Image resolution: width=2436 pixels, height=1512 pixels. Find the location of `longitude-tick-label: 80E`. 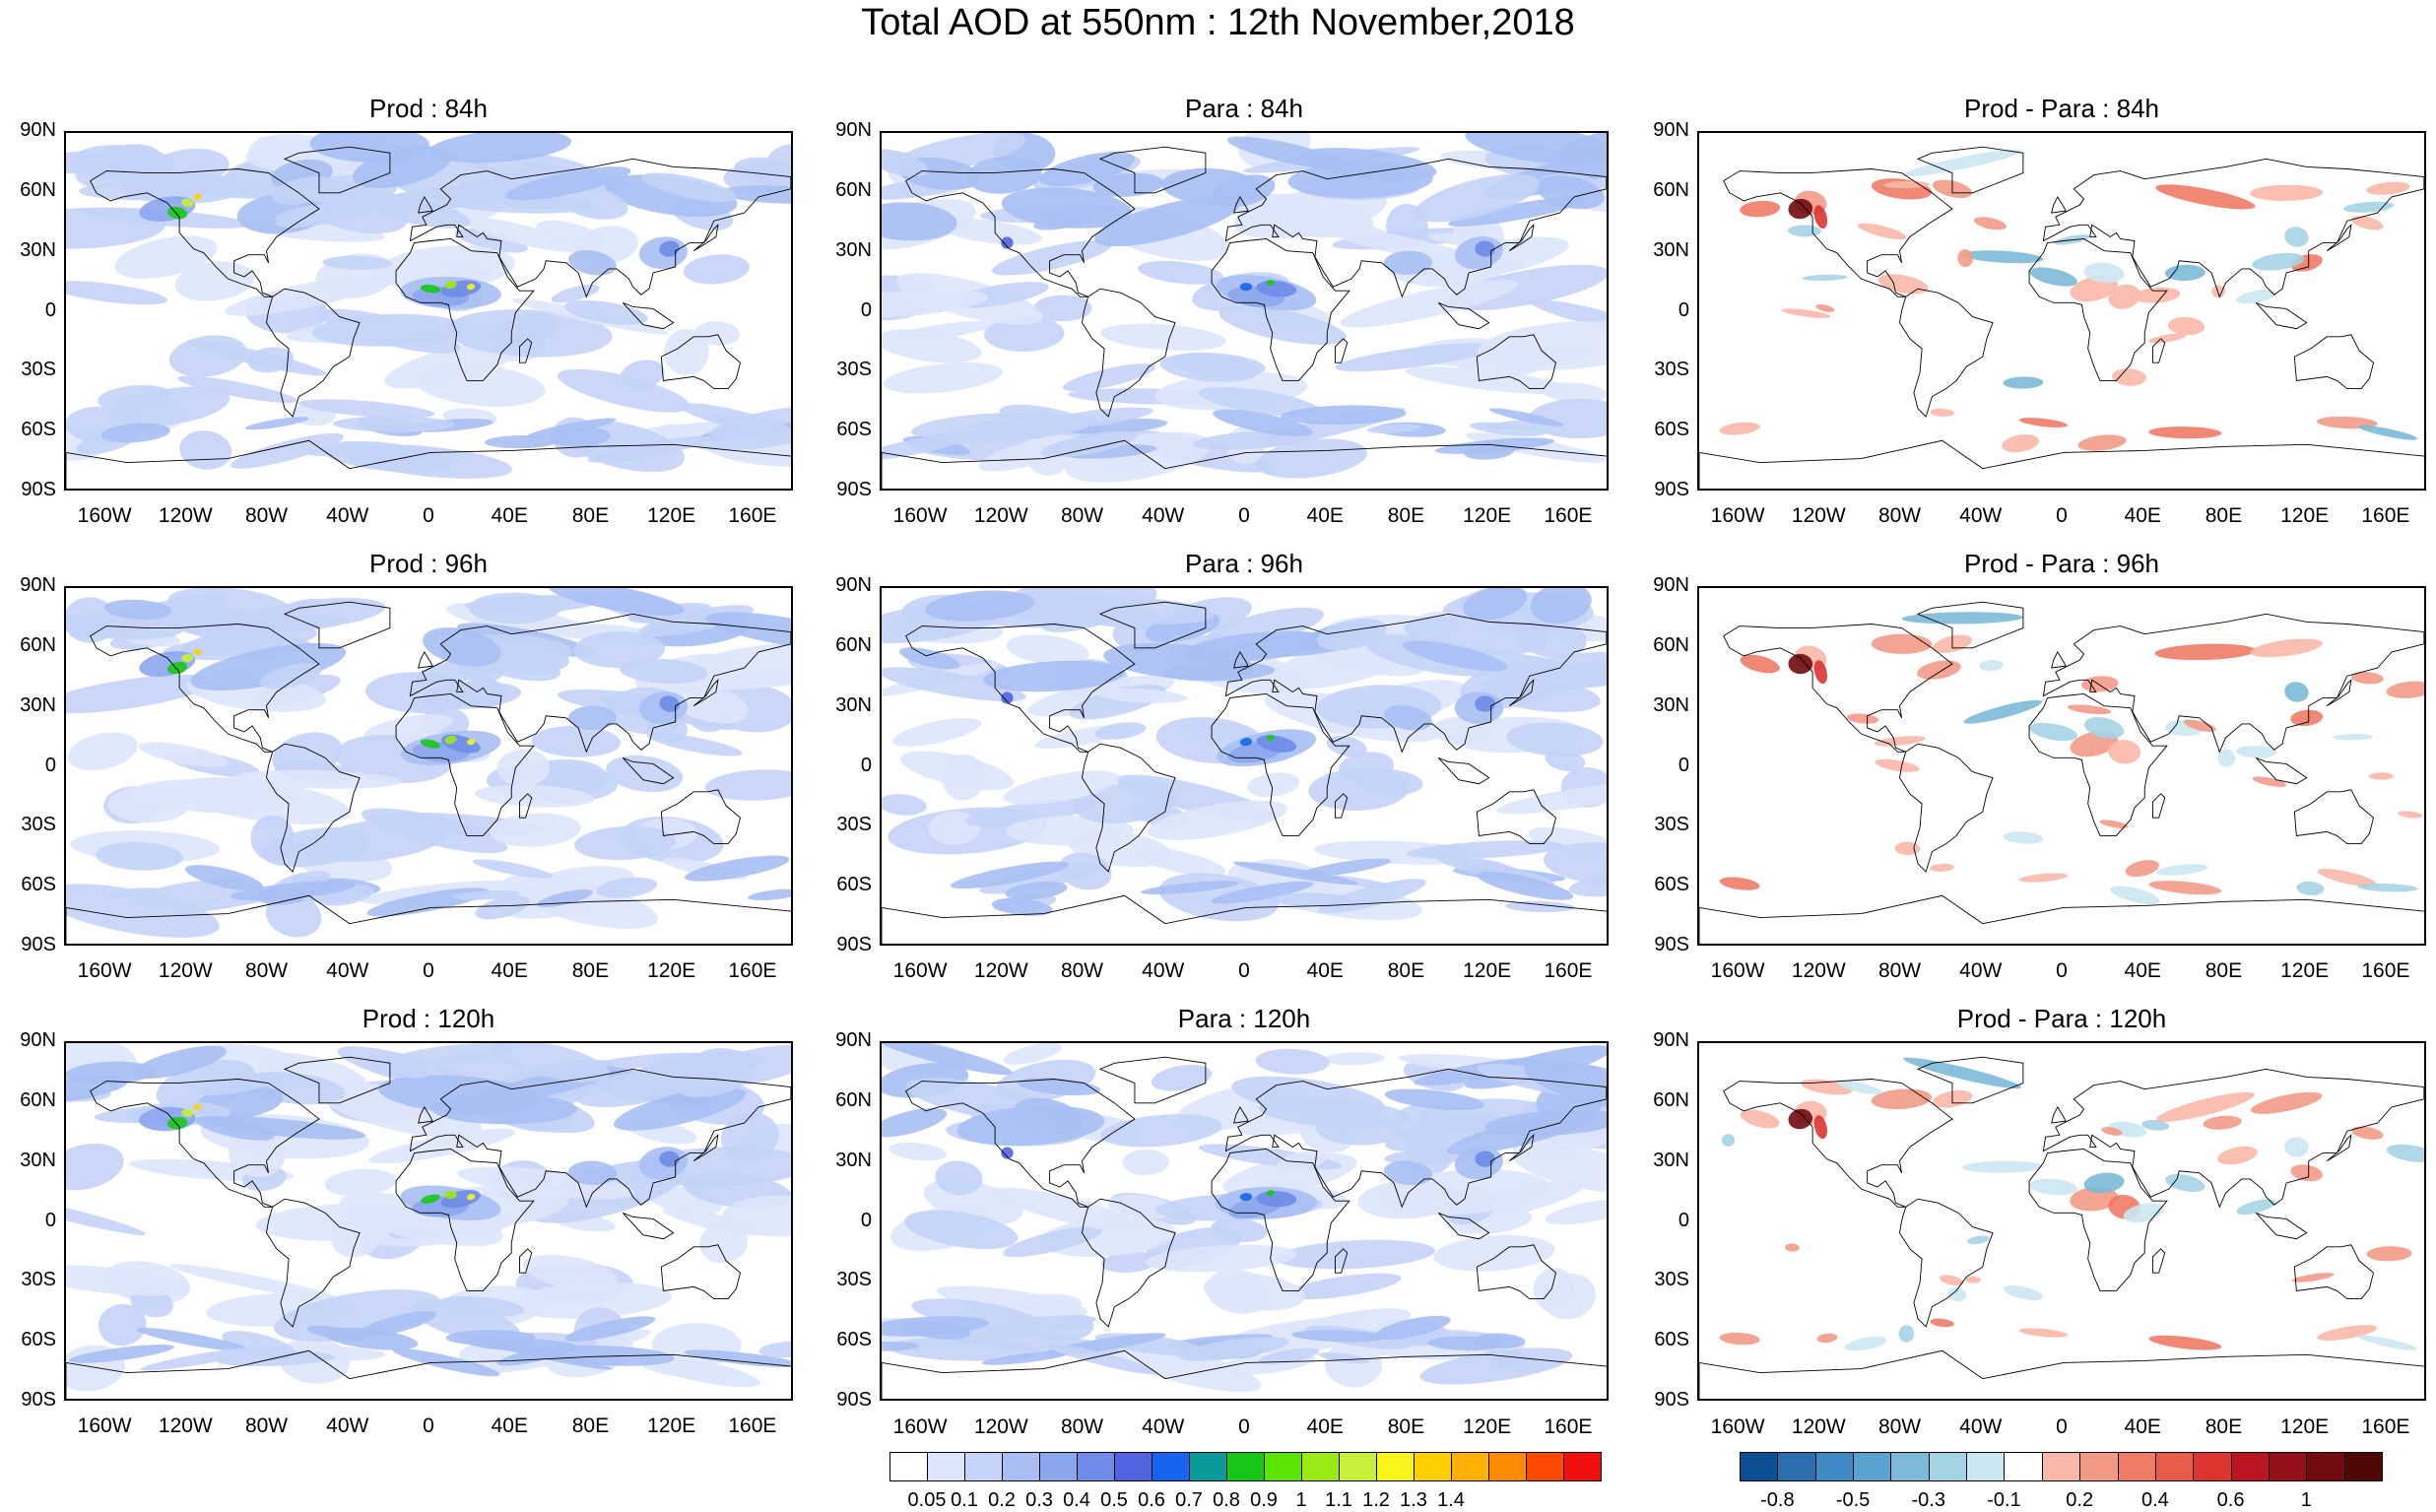

longitude-tick-label: 80E is located at coordinates (2224, 970).